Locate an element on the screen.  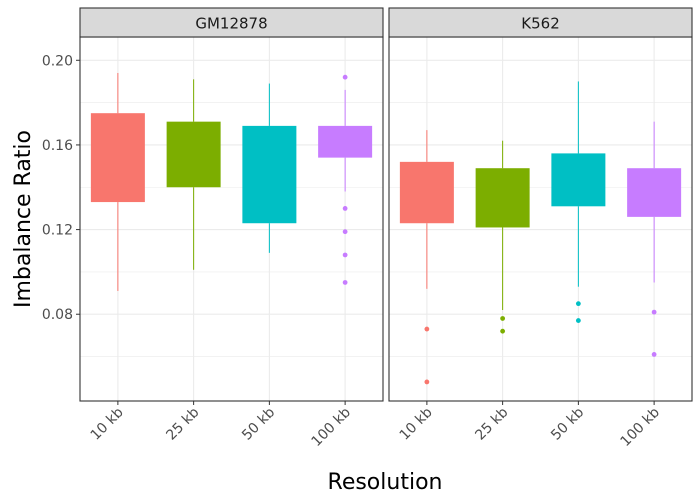
y-axis-title: Imbalance Ratio is located at coordinates (23, 219).